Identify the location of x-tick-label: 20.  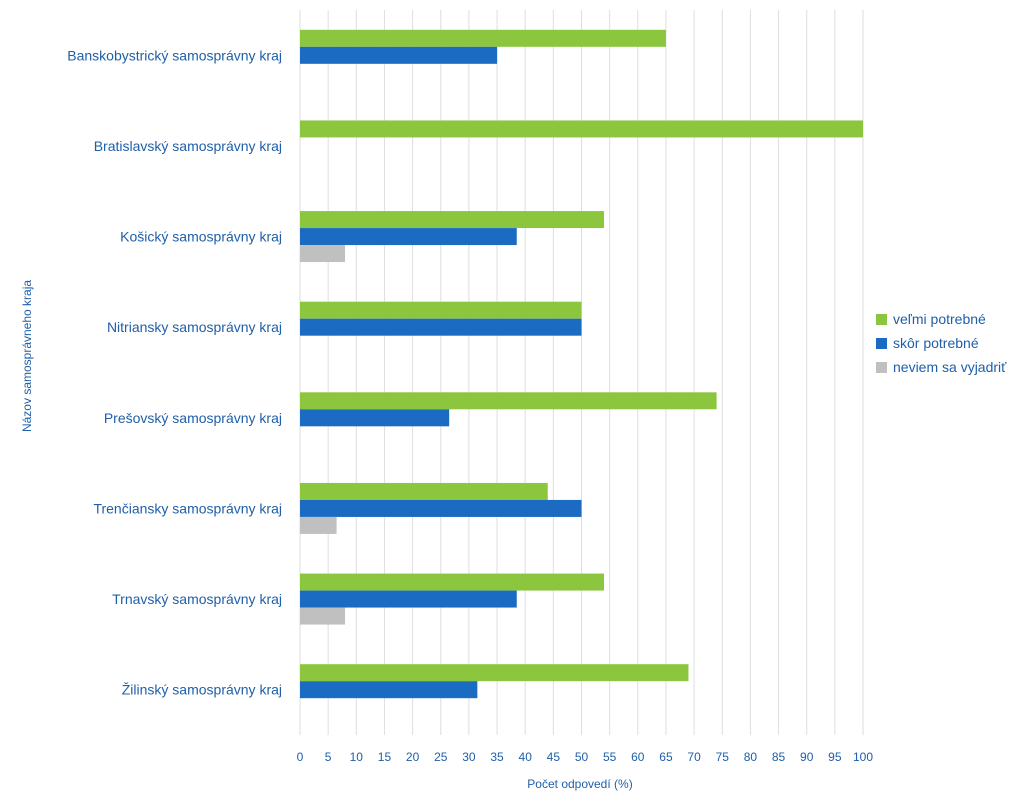
(413, 757).